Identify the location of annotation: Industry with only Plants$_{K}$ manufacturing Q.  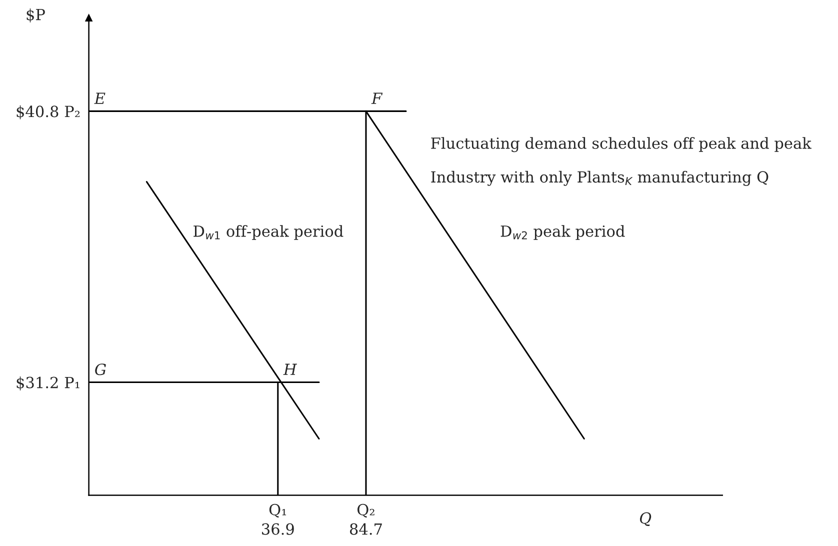
(599, 178).